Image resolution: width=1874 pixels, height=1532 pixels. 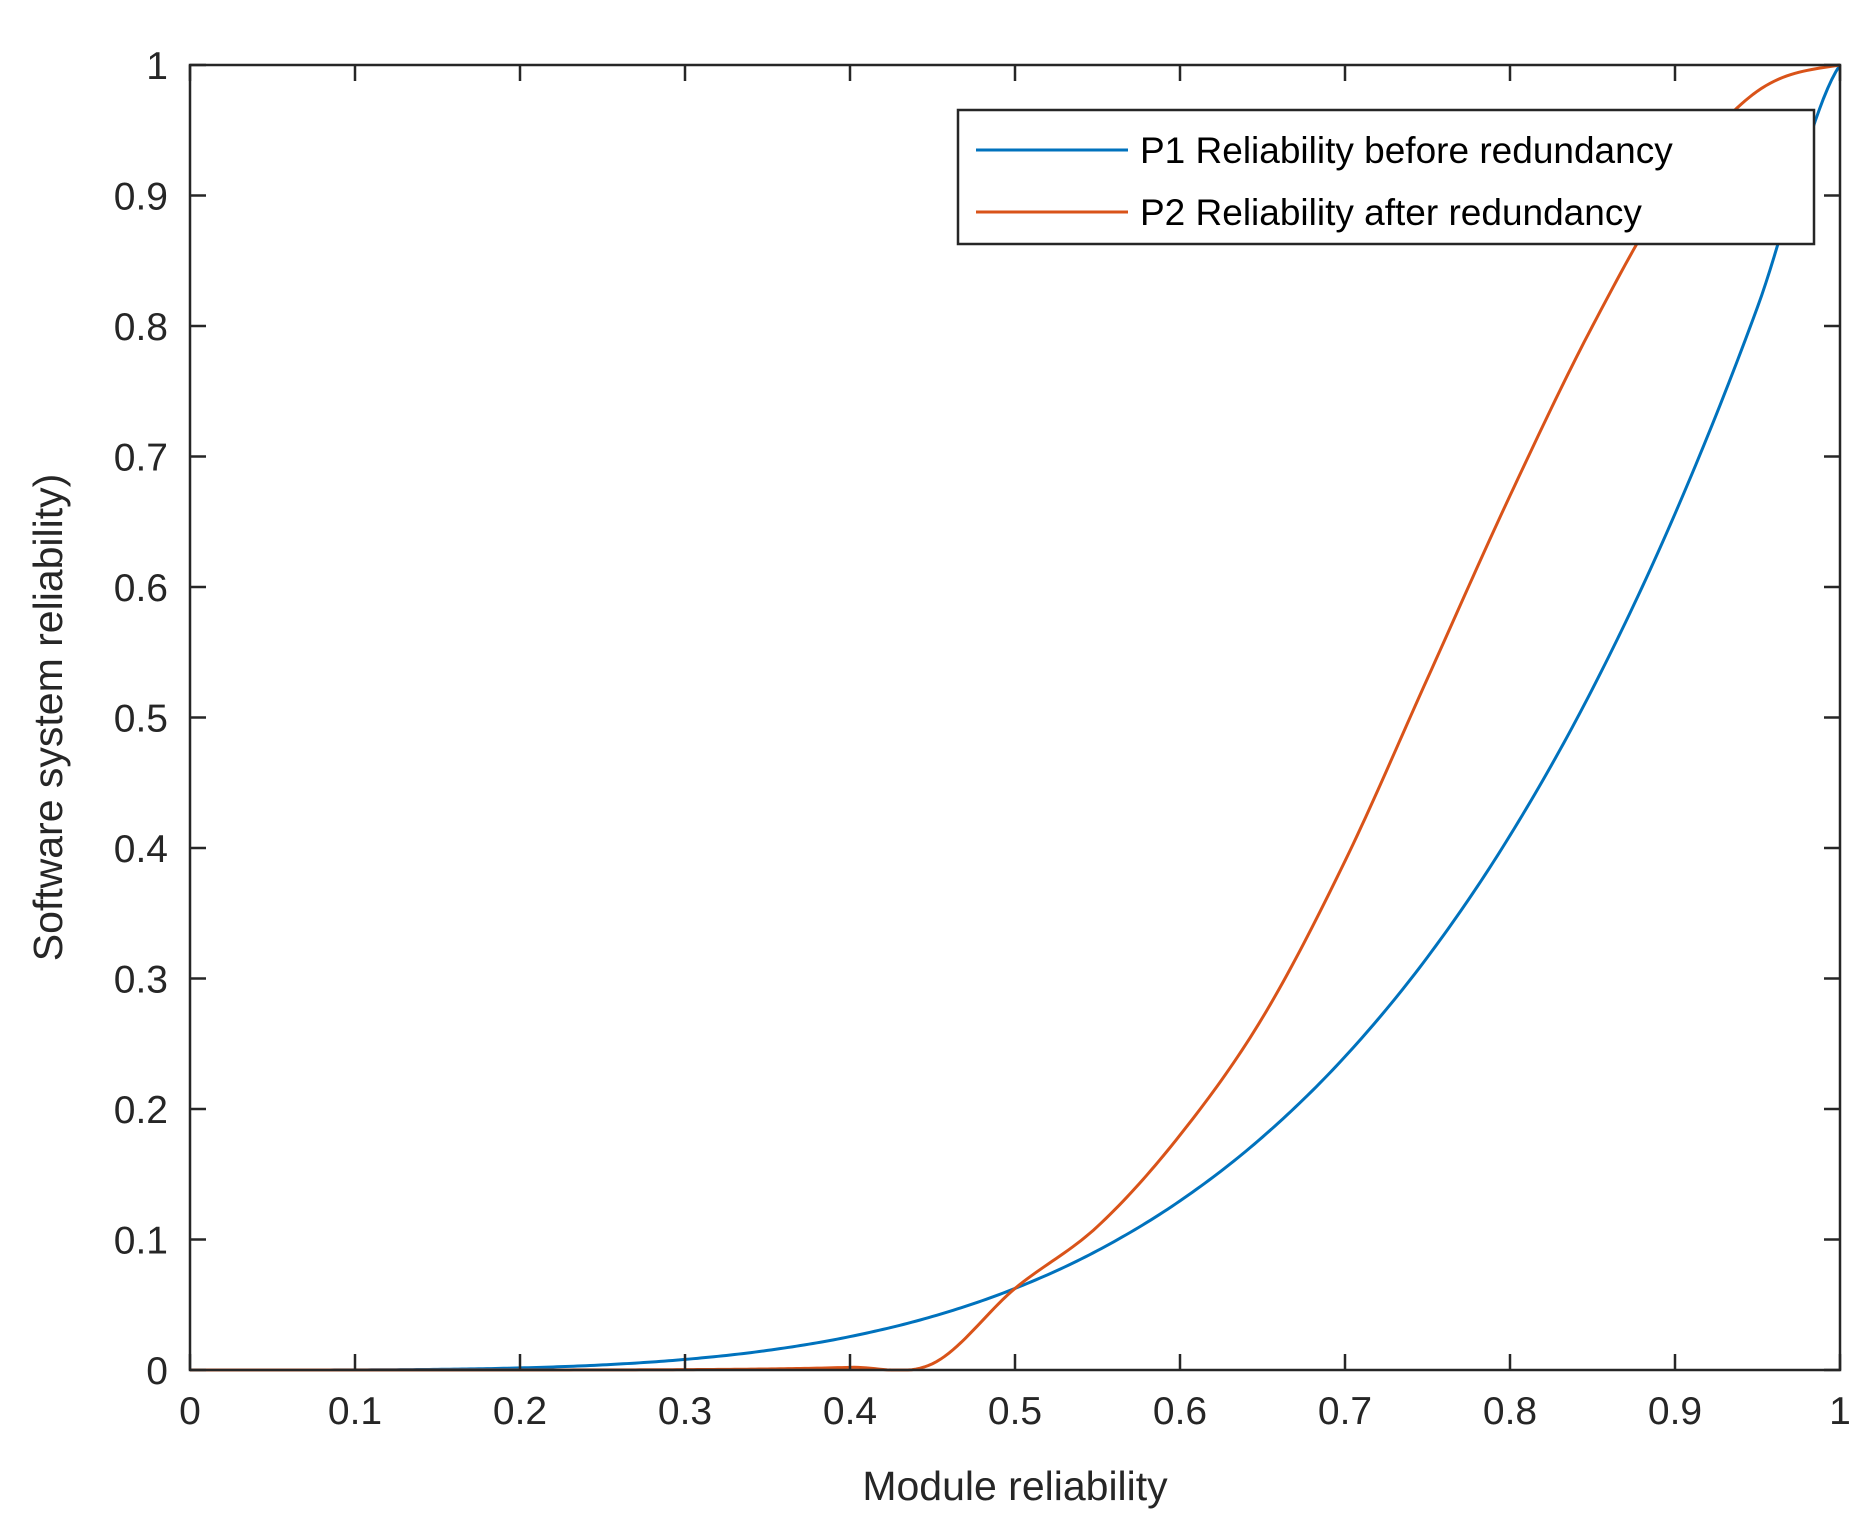 What do you see at coordinates (157, 1371) in the screenshot?
I see `y-tick-label: 0` at bounding box center [157, 1371].